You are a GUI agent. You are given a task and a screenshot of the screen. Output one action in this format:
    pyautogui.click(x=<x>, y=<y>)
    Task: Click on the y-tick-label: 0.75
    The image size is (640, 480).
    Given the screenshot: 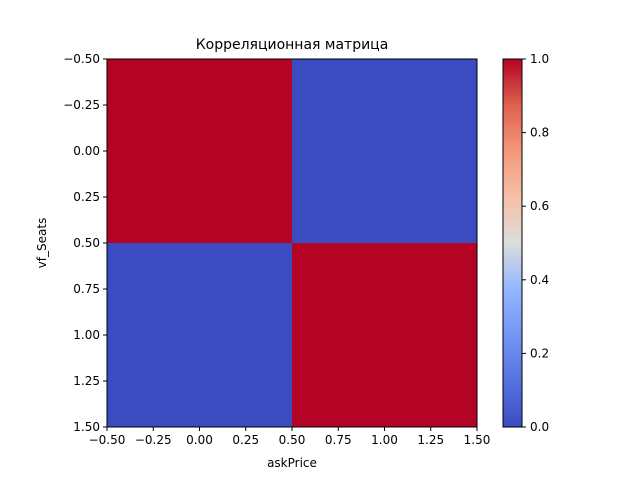 What is the action you would take?
    pyautogui.click(x=86, y=289)
    